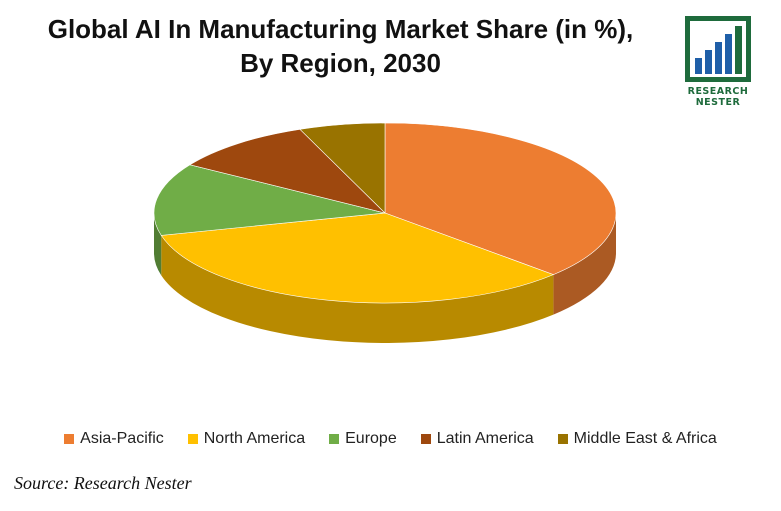  What do you see at coordinates (584, 264) in the screenshot?
I see `pie-side-asia-pacific` at bounding box center [584, 264].